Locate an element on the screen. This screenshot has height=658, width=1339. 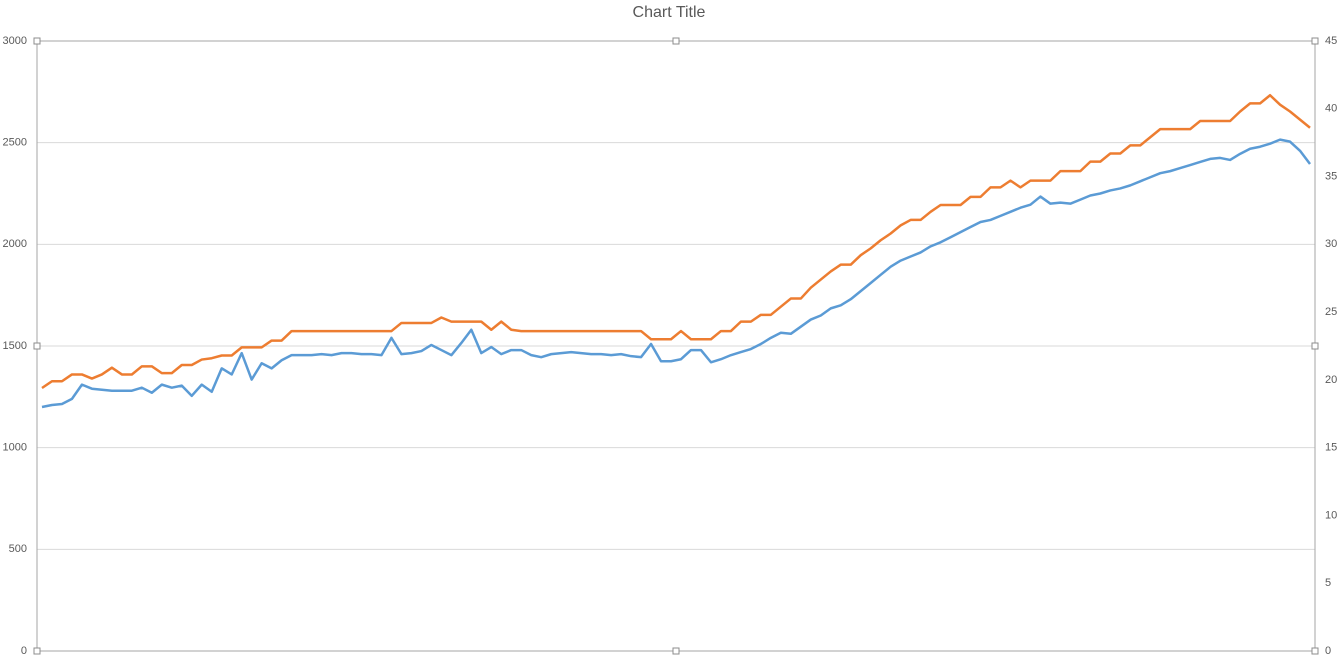
y-tick-label: 0 is located at coordinates (24, 651).